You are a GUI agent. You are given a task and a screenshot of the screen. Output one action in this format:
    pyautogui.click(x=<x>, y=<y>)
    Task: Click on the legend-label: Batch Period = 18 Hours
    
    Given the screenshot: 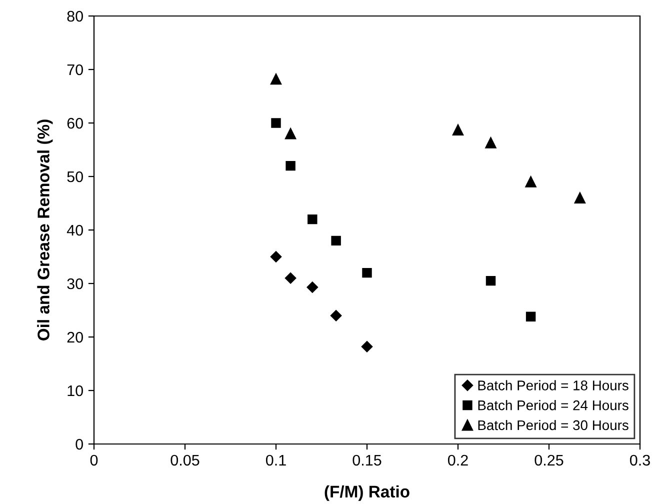 What is the action you would take?
    pyautogui.click(x=553, y=385)
    